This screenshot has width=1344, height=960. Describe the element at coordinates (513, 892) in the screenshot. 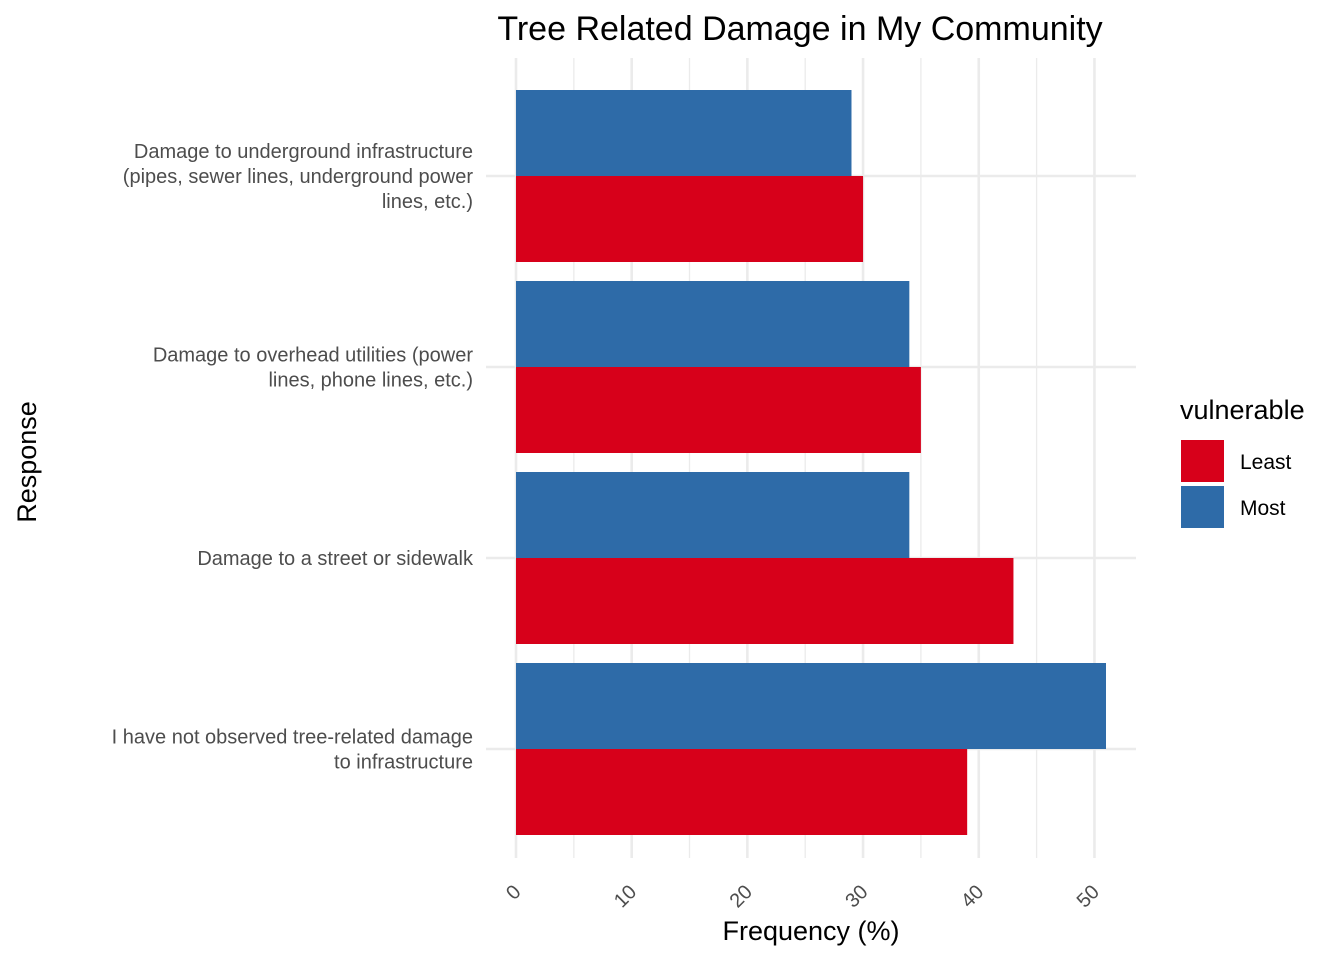

I see `x-tick-label: 0` at that location.